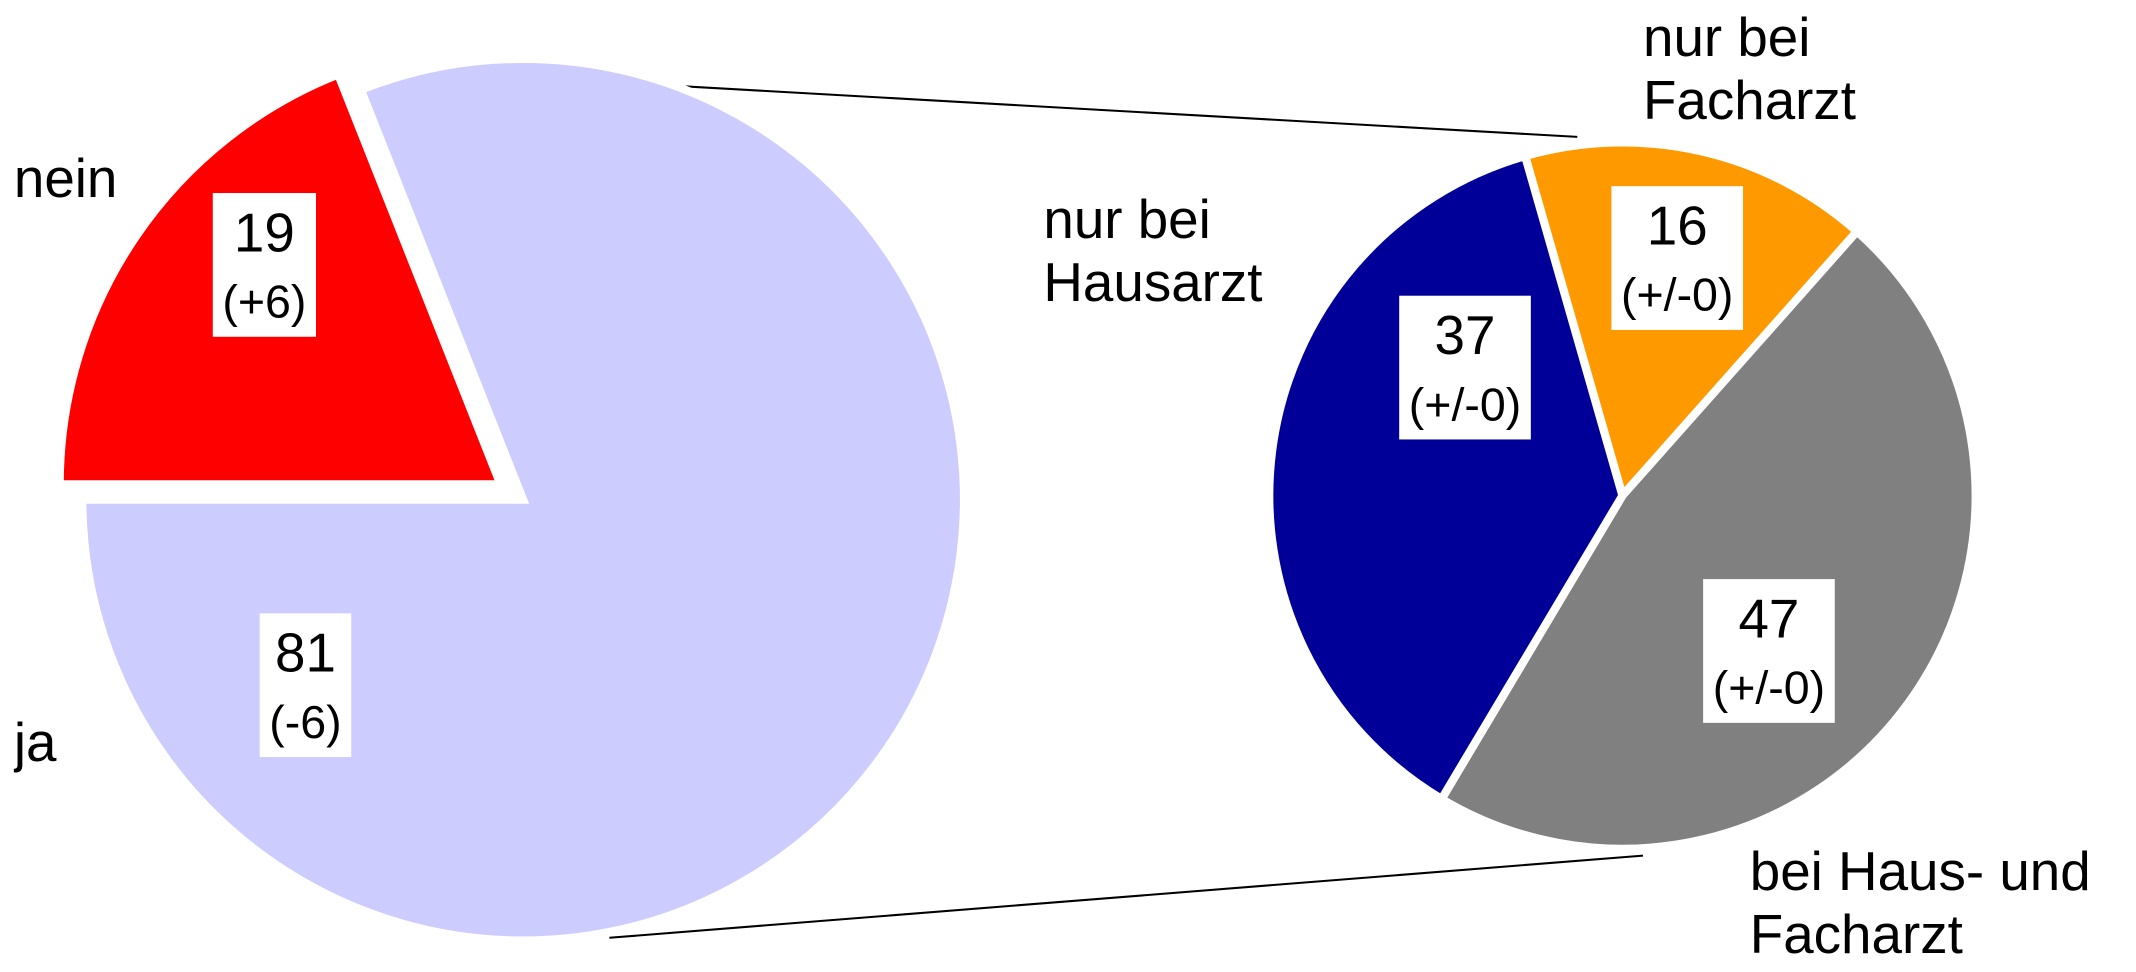 This screenshot has width=2136, height=972. I want to click on category-label: nur bei Facharzt, so click(1749, 70).